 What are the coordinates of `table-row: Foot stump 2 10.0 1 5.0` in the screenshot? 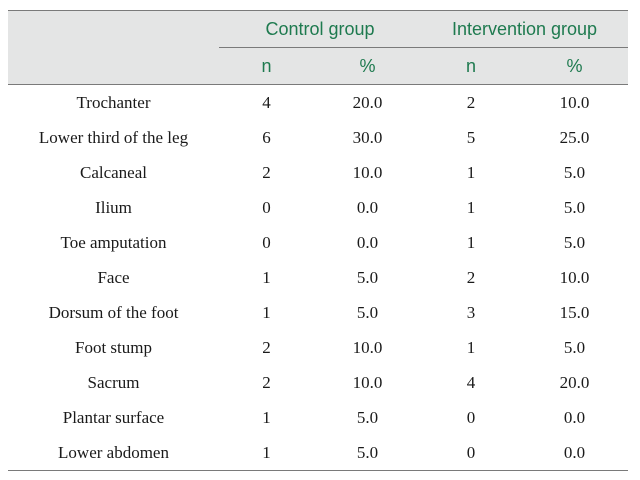 It's located at (318, 347).